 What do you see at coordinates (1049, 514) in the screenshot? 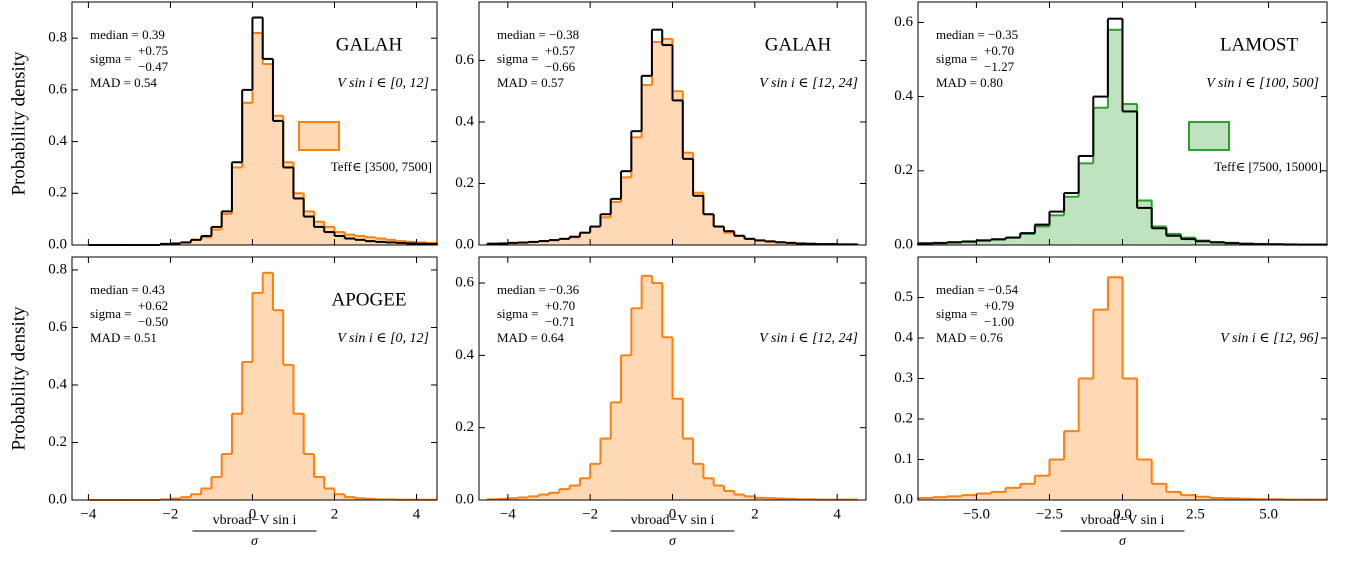
I see `x-tick-label: −2.5` at bounding box center [1049, 514].